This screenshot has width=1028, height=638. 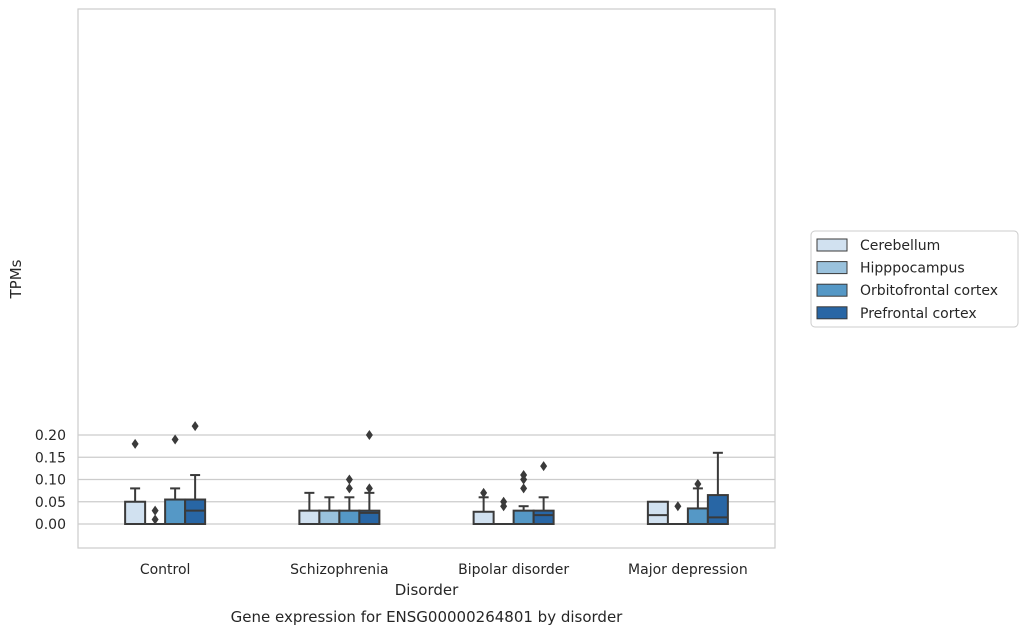 I want to click on y-tick-label: 0.10, so click(x=50, y=481).